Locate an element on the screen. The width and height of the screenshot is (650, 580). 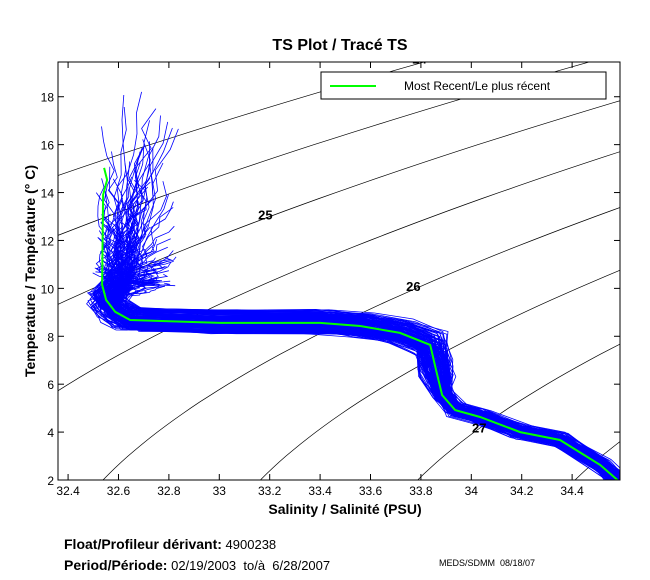
y-tick-label: 6 is located at coordinates (50, 385).